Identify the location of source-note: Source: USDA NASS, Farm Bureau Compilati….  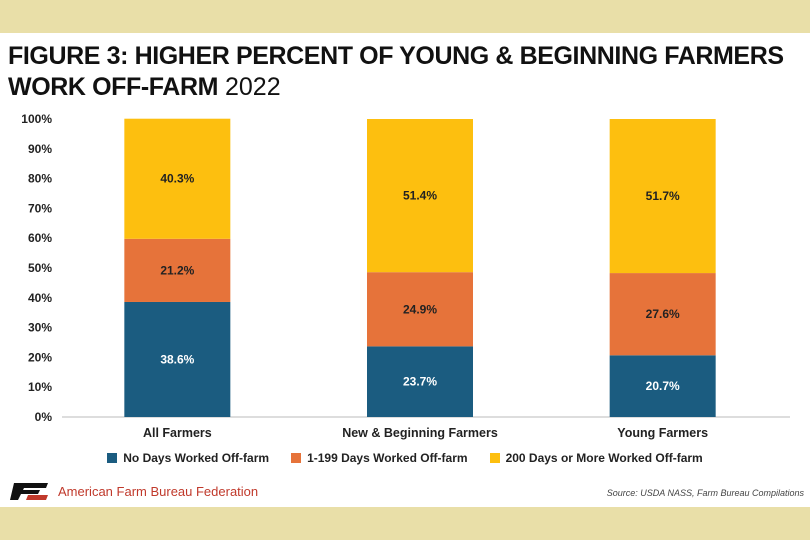
(705, 493).